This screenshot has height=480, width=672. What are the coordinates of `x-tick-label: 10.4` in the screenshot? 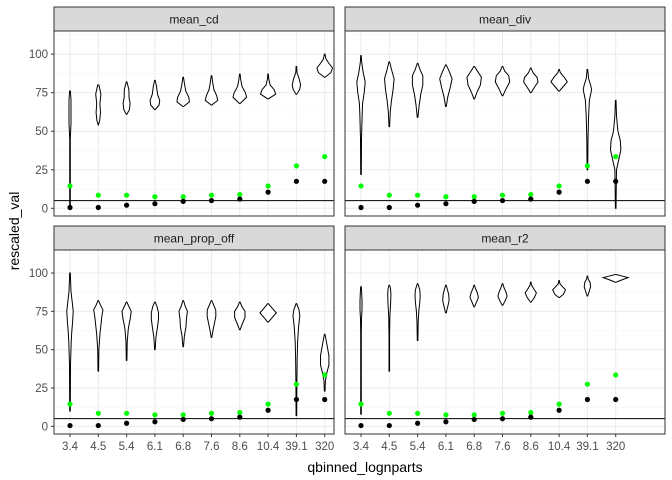 It's located at (268, 447).